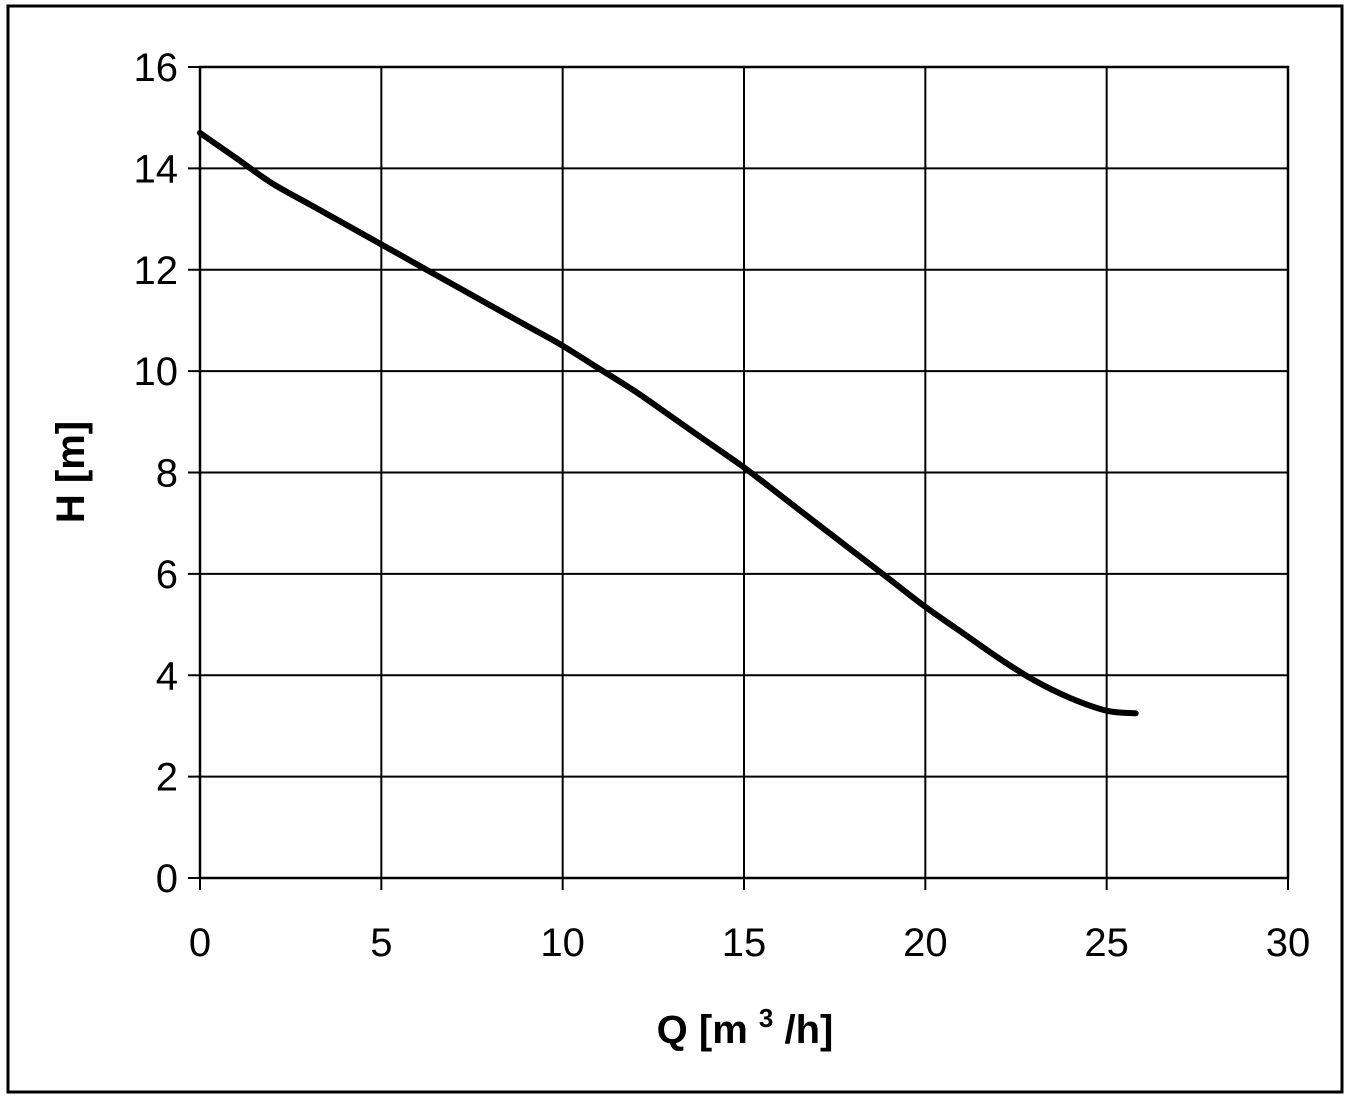 The height and width of the screenshot is (1100, 1350). I want to click on x-axis-title-main: Q [m, so click(702, 1030).